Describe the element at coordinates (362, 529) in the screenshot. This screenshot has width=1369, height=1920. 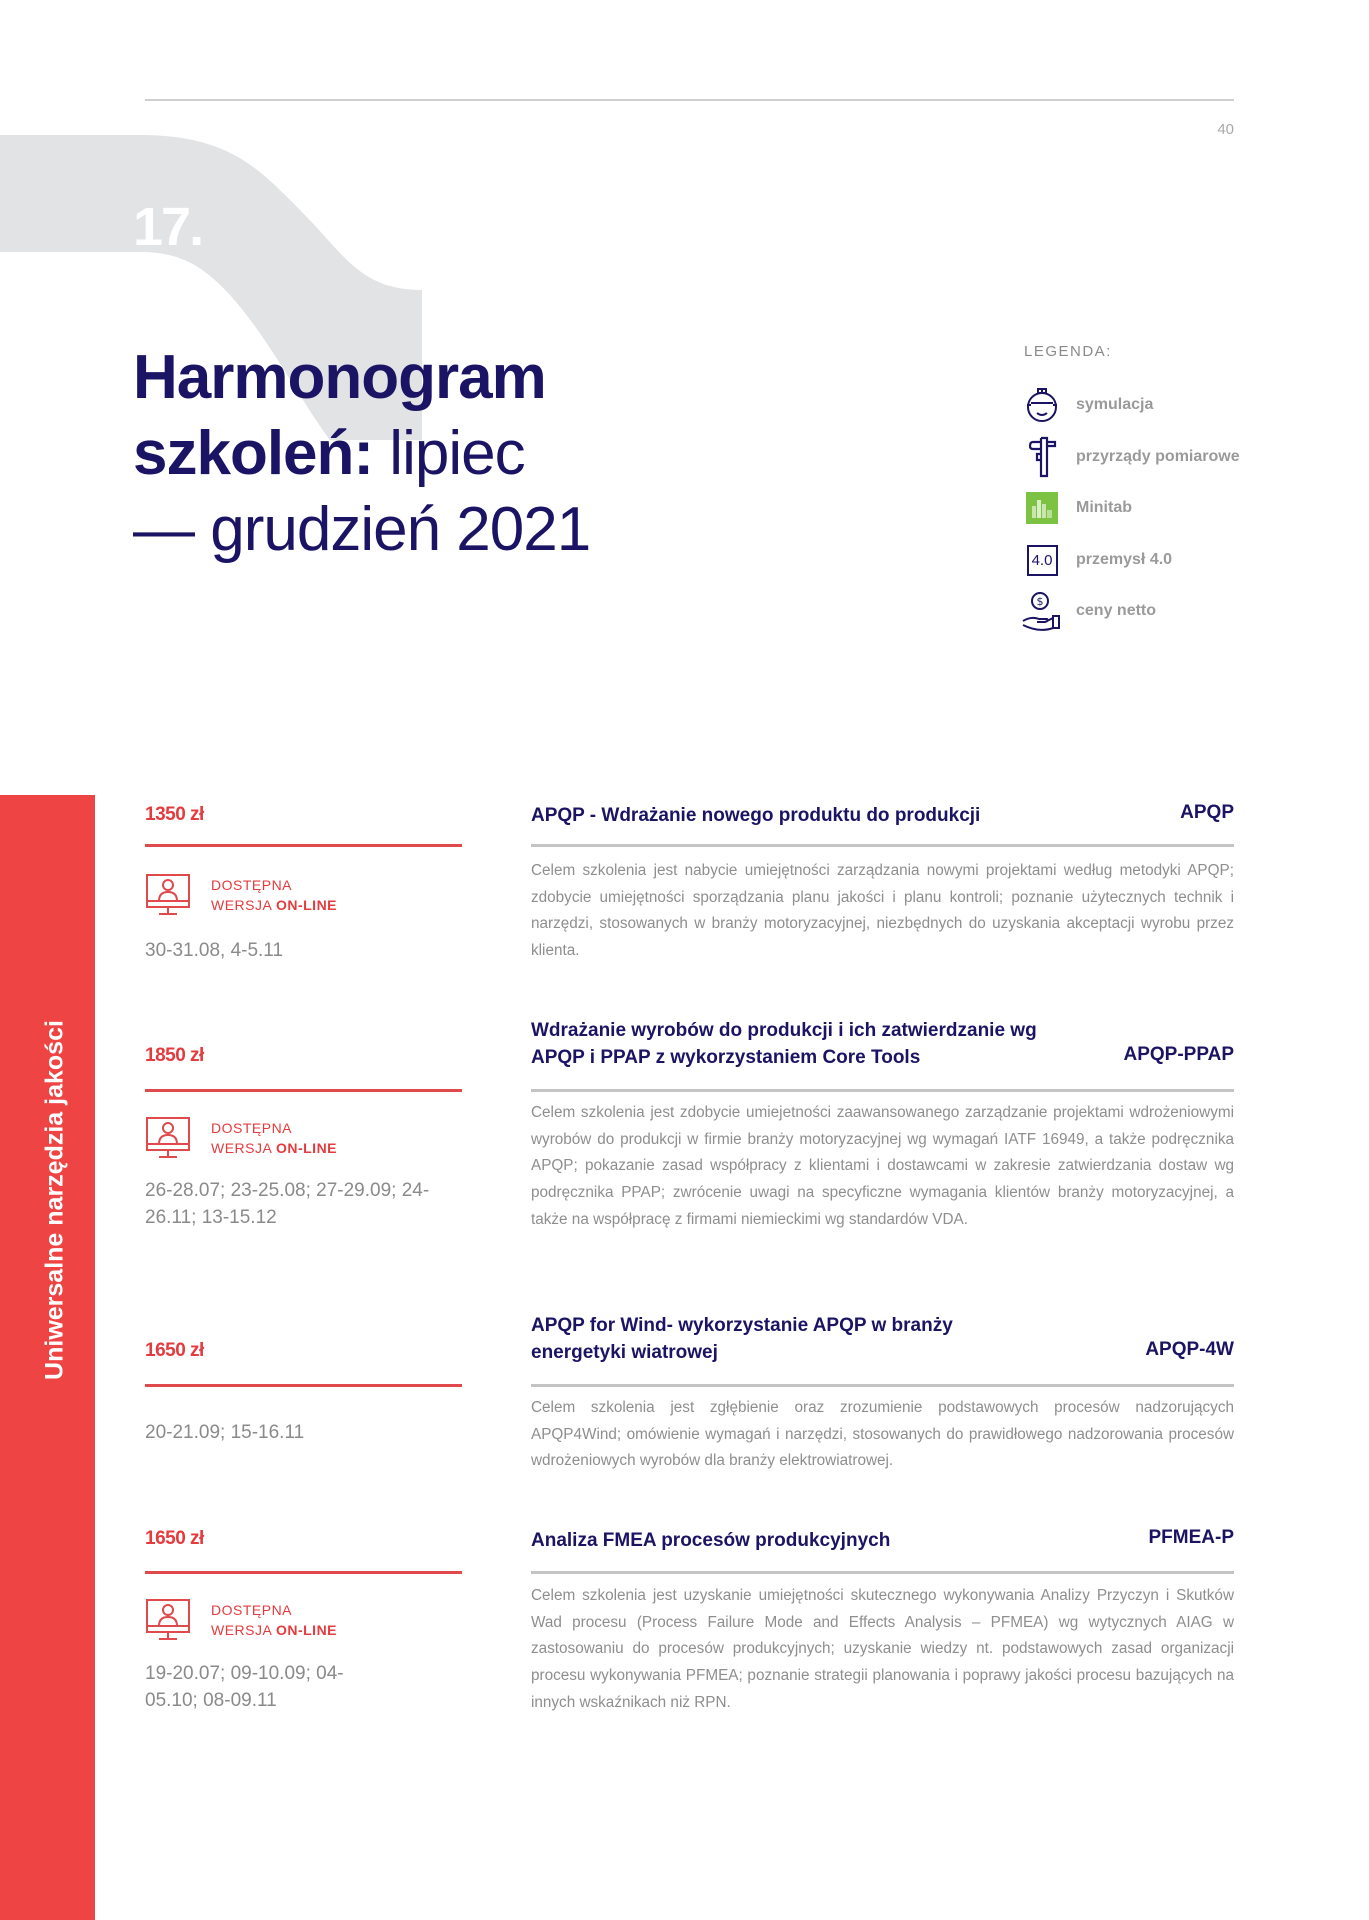
I see `title-line-3: — grudzień 2021` at that location.